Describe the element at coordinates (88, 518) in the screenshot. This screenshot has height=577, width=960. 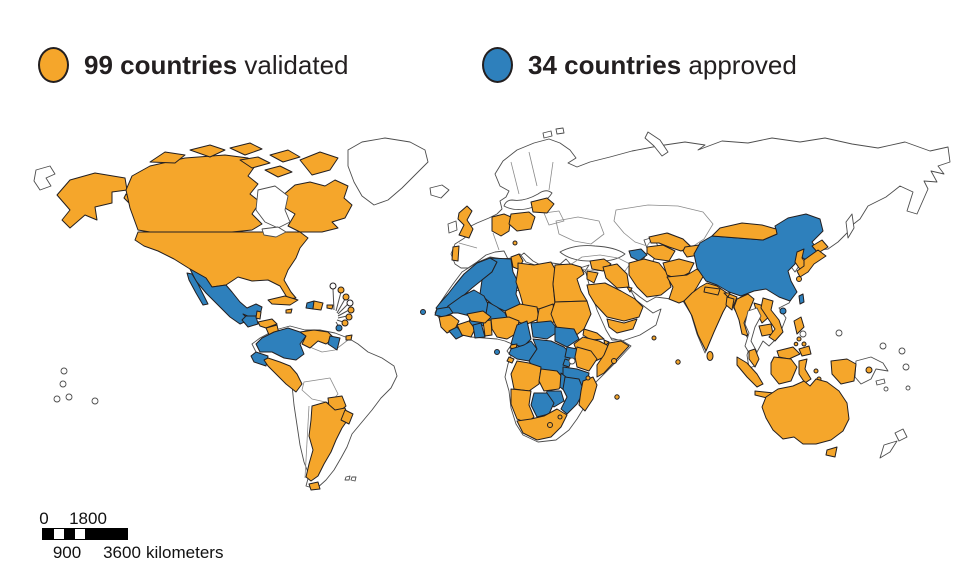
I see `scale-tick-1800: 1800` at that location.